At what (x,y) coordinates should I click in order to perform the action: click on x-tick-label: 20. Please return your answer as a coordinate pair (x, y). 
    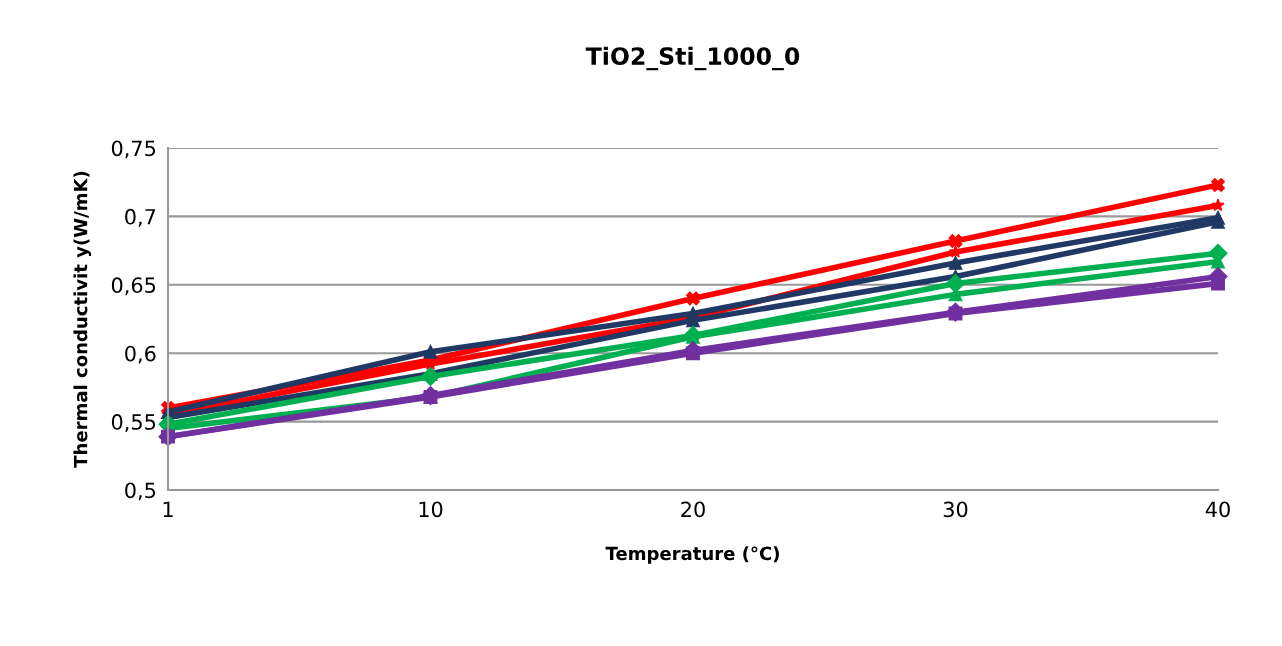
    Looking at the image, I should click on (693, 509).